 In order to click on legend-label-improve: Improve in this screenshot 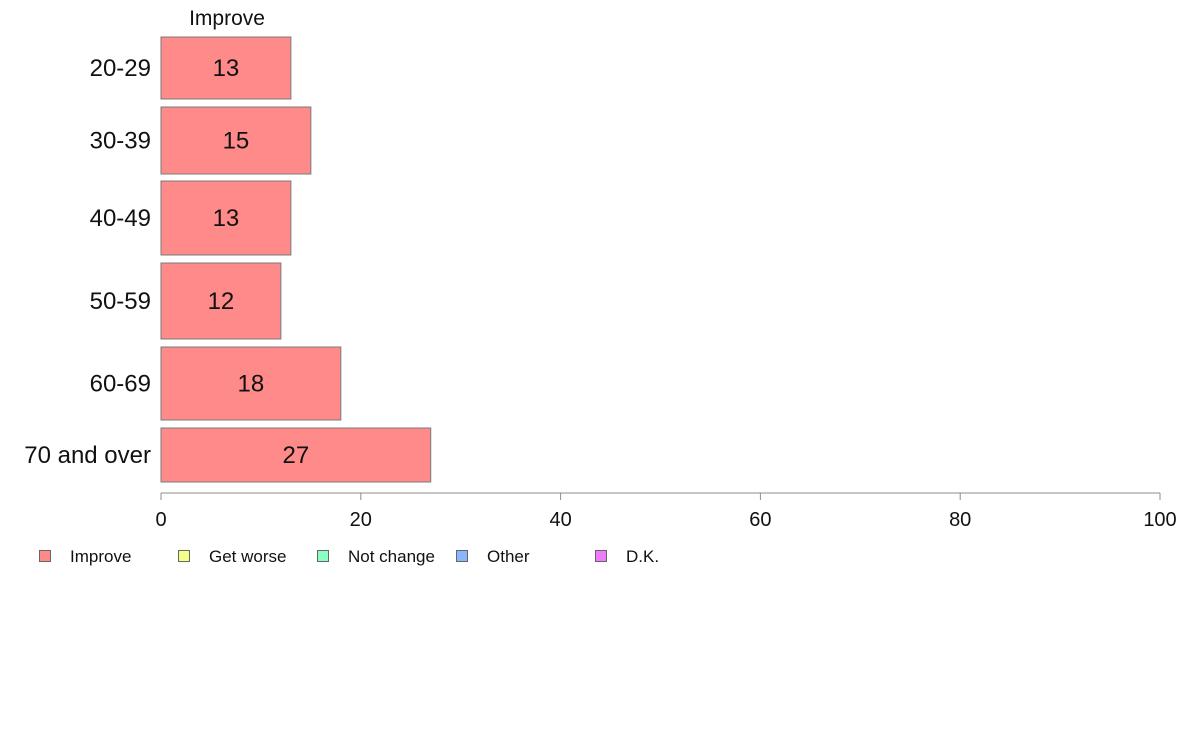, I will do `click(101, 556)`.